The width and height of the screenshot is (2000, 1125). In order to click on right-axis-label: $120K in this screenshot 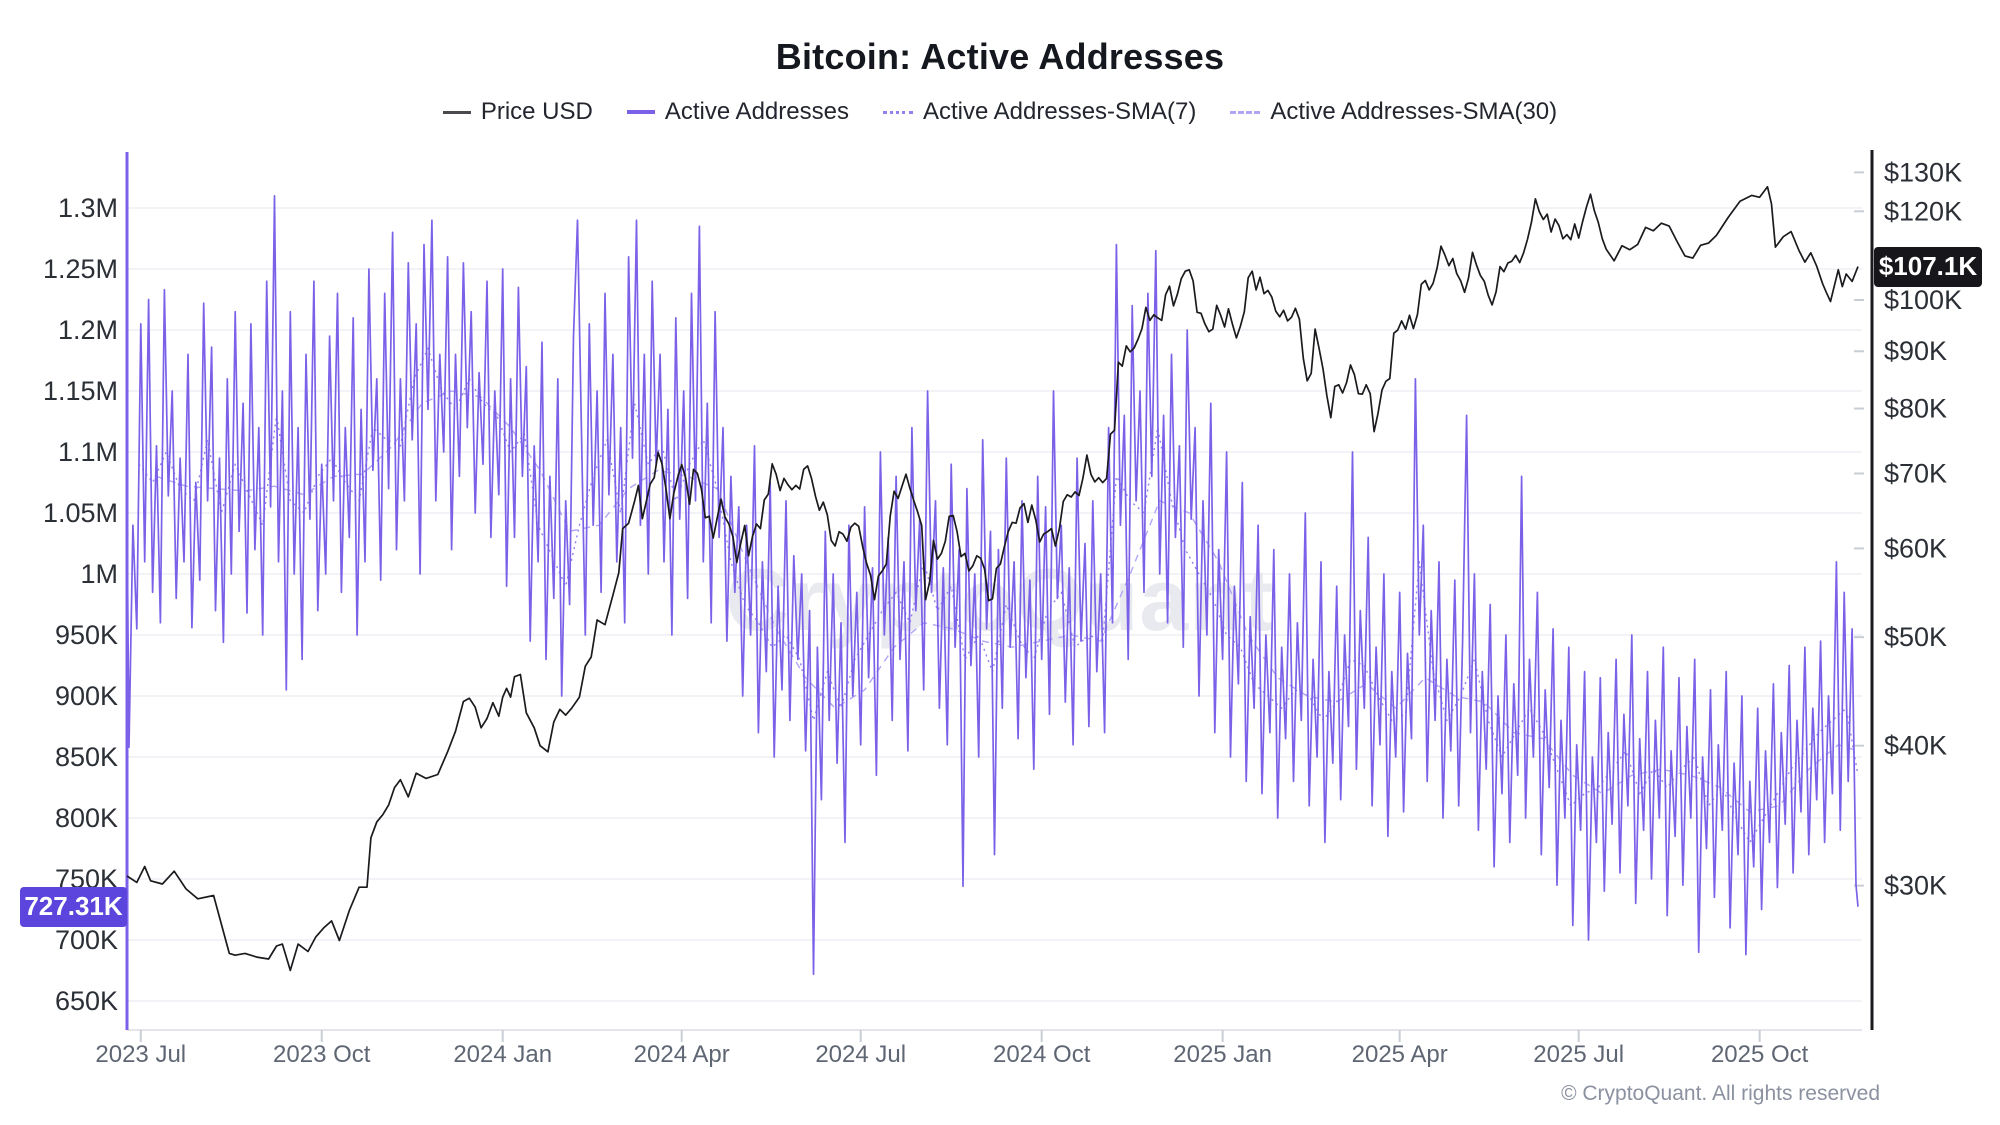, I will do `click(1923, 211)`.